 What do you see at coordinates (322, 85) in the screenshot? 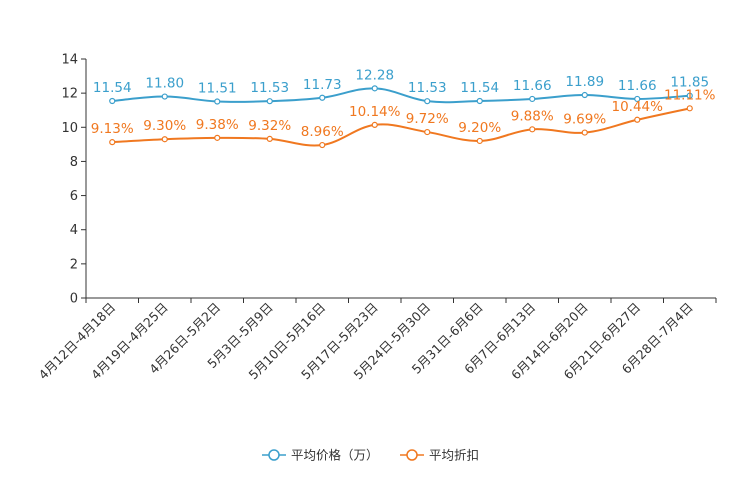
I see `data-label: 11.73` at bounding box center [322, 85].